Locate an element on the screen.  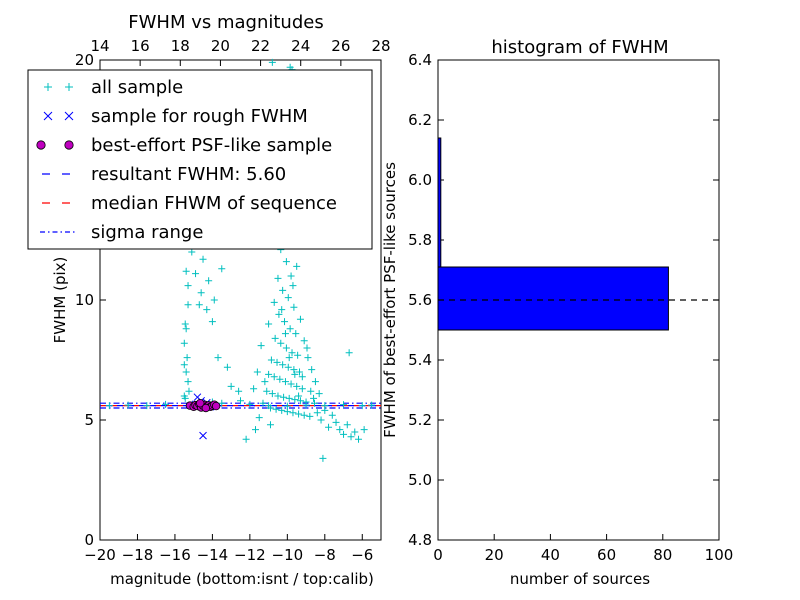
scatter-ytick-label: 0 is located at coordinates (89, 540).